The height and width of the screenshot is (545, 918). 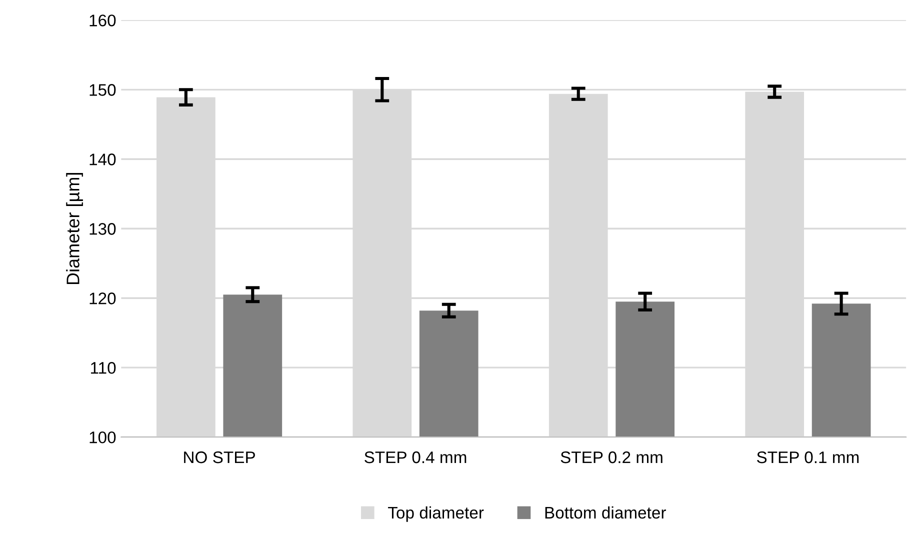 What do you see at coordinates (103, 229) in the screenshot?
I see `y-tick-label: 130` at bounding box center [103, 229].